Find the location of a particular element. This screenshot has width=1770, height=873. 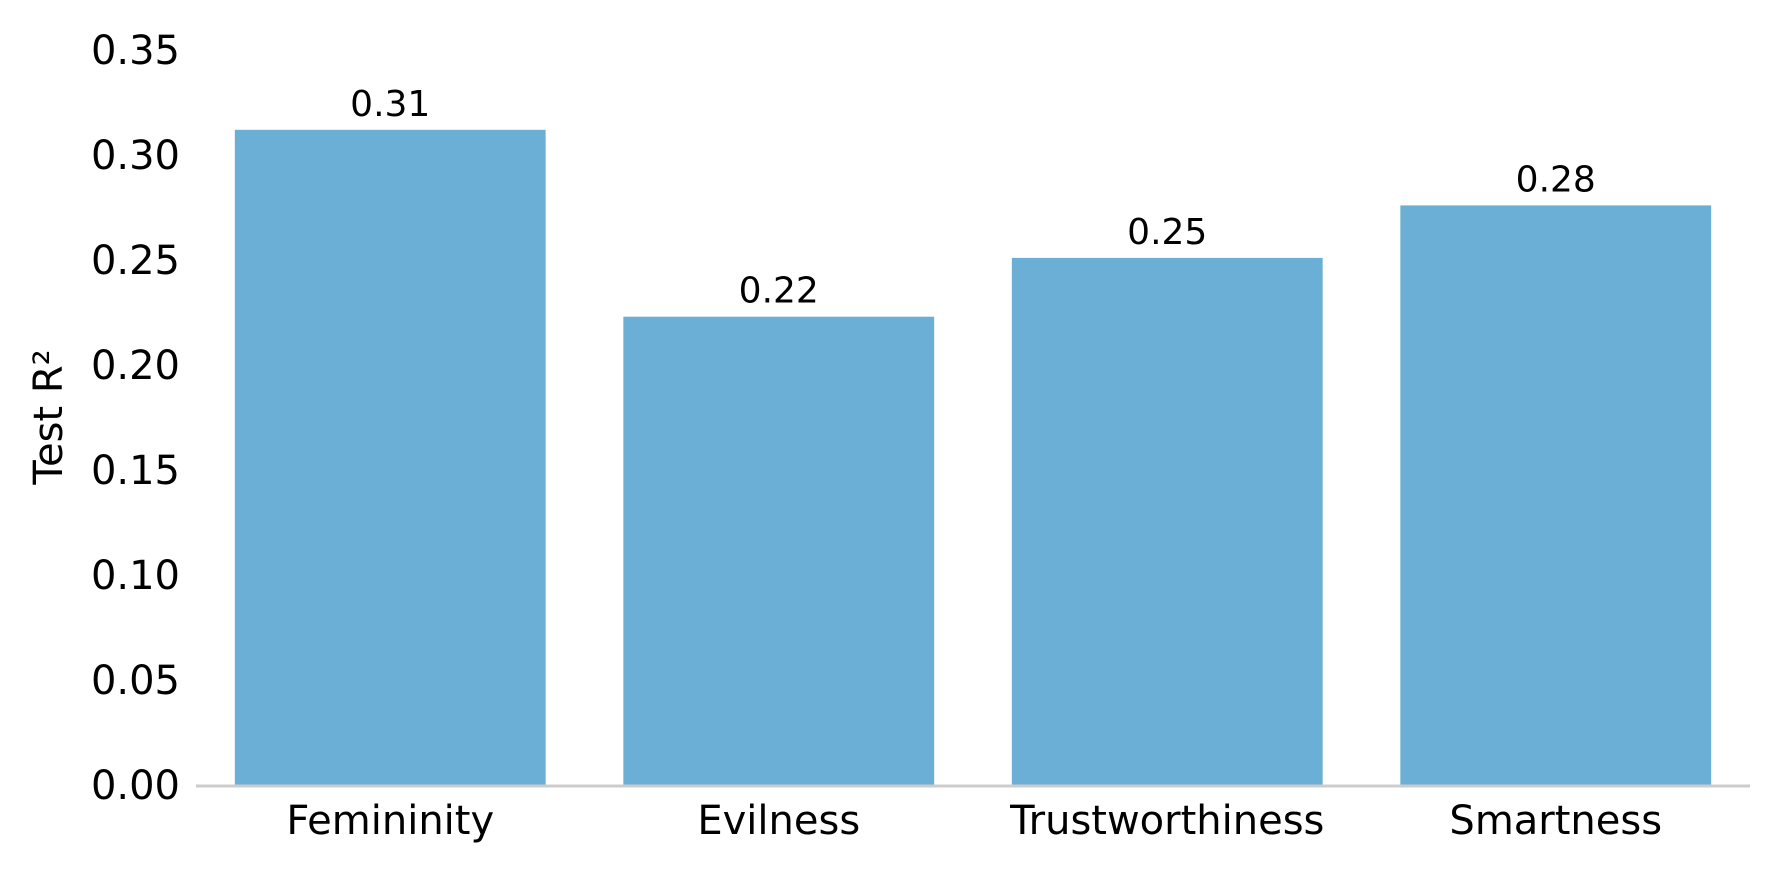

x-tick-label: Smartness is located at coordinates (1555, 821).